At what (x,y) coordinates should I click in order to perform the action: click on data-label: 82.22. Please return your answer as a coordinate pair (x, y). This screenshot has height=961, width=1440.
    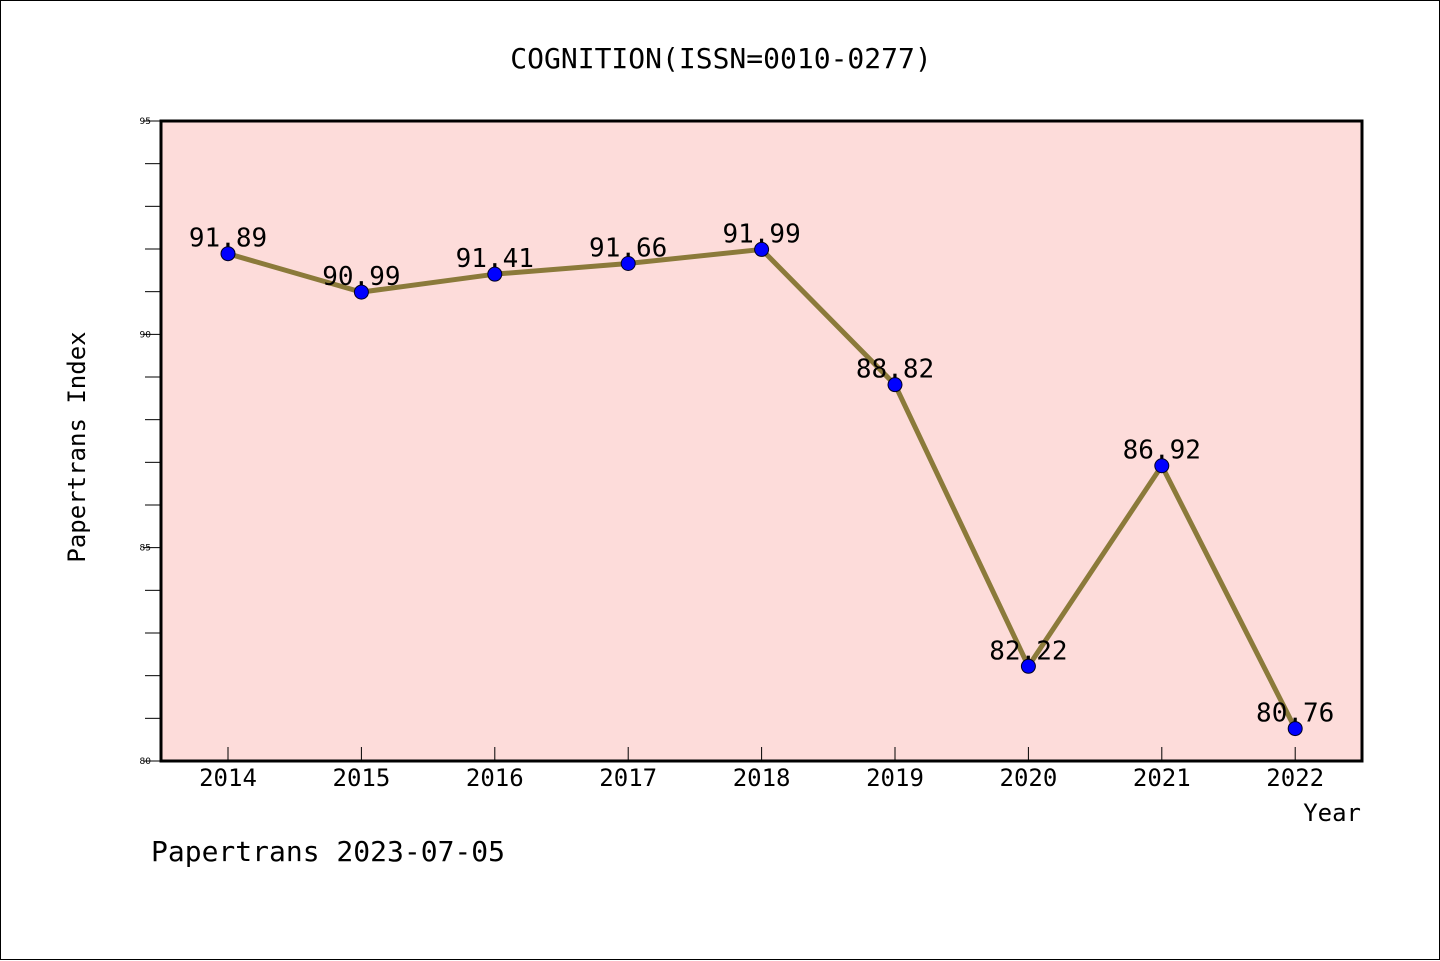
    Looking at the image, I should click on (1028, 651).